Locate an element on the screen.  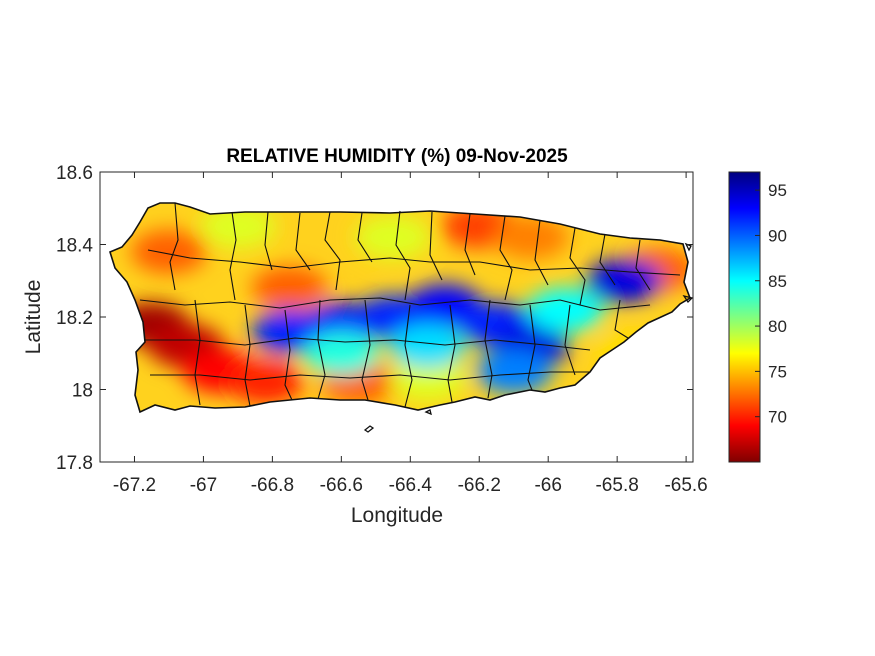
colorbar-tick-label: 85 is located at coordinates (777, 281).